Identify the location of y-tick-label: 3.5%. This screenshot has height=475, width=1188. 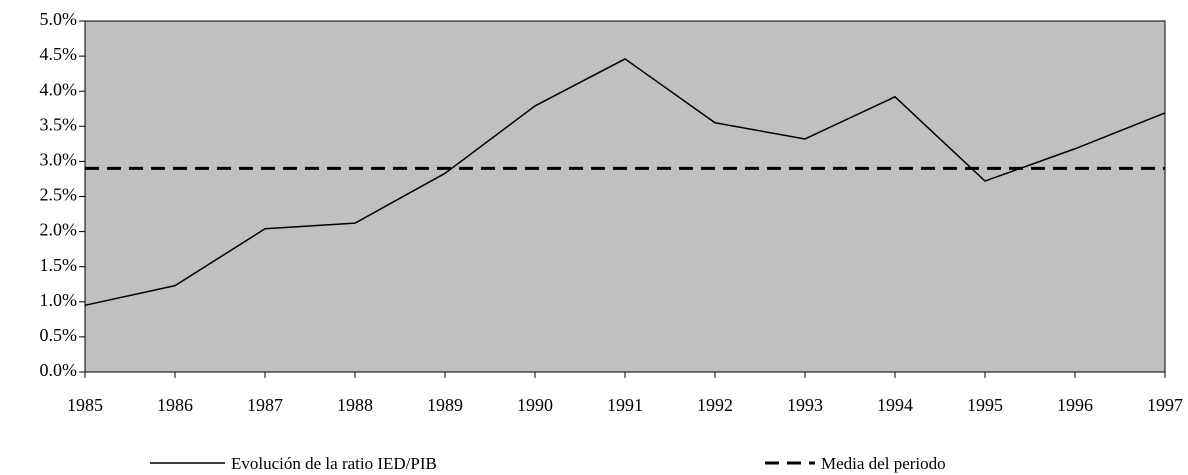
(59, 124).